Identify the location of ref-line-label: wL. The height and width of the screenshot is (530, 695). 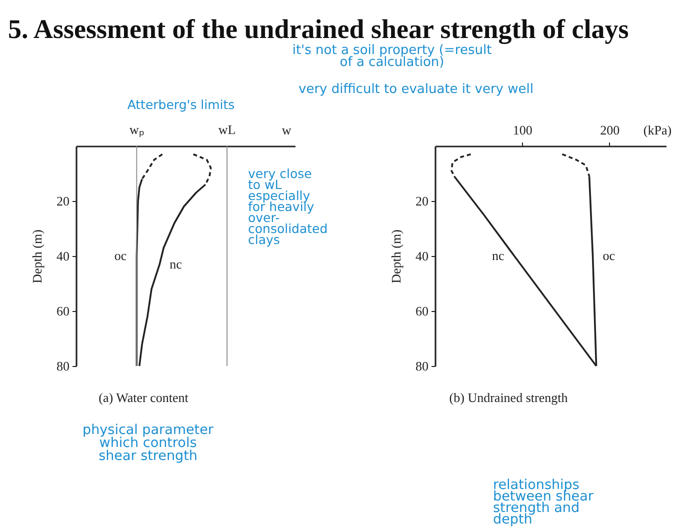
(227, 129).